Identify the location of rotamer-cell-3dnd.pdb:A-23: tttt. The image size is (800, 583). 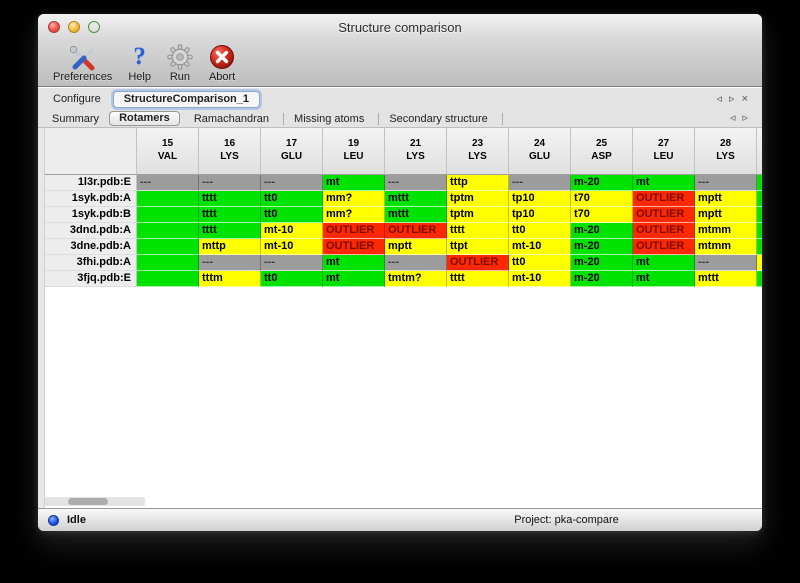
(478, 231).